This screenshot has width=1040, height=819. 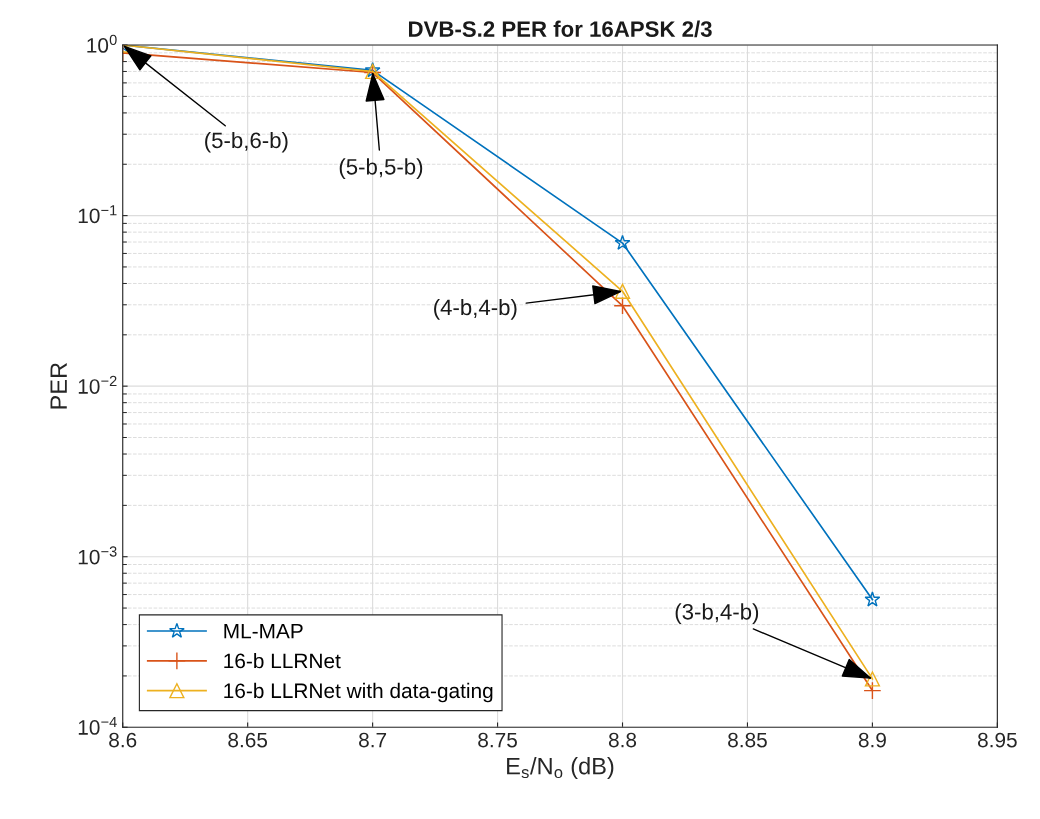 I want to click on x-tick-label: 8.6, so click(x=123, y=740).